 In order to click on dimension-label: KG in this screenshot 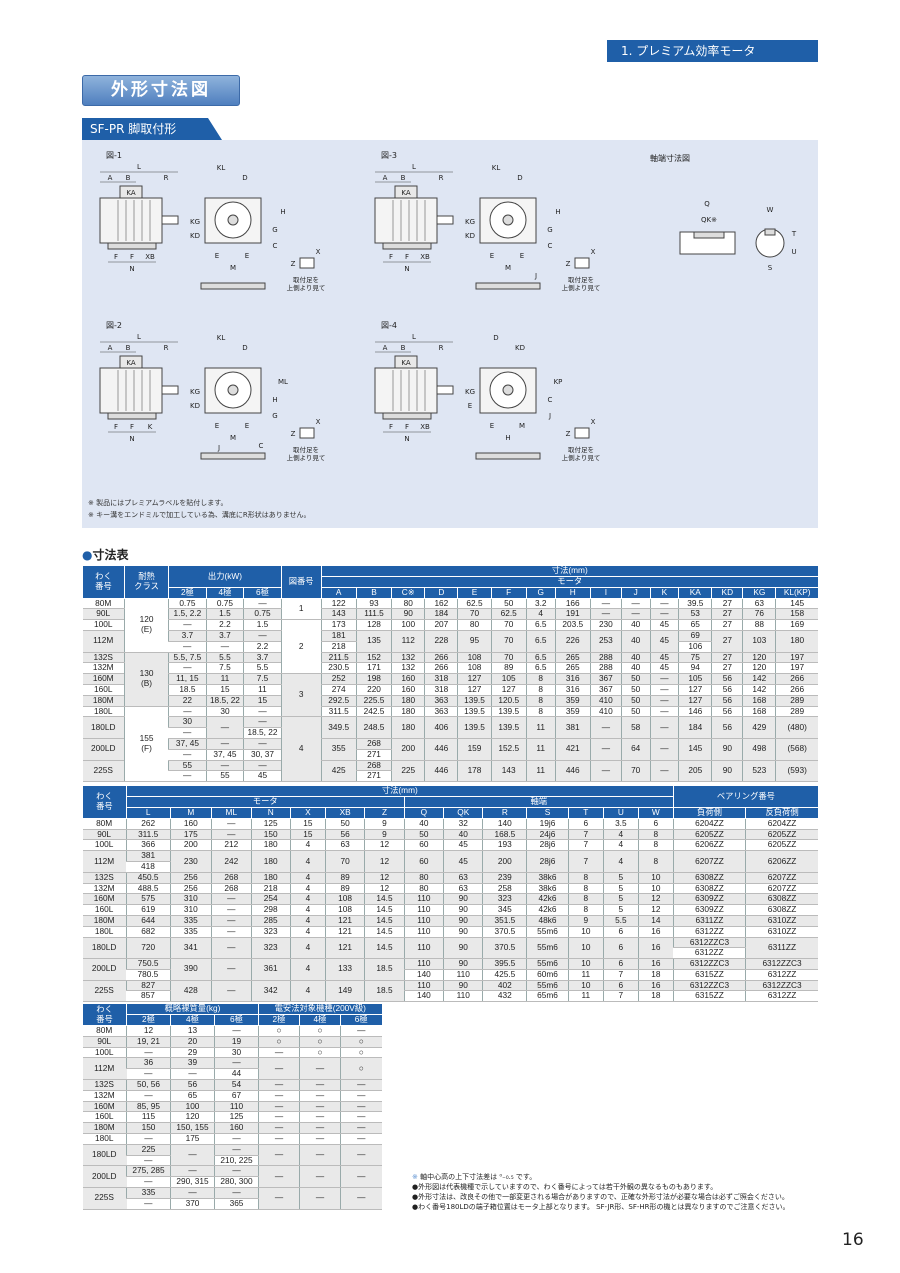, I will do `click(195, 222)`.